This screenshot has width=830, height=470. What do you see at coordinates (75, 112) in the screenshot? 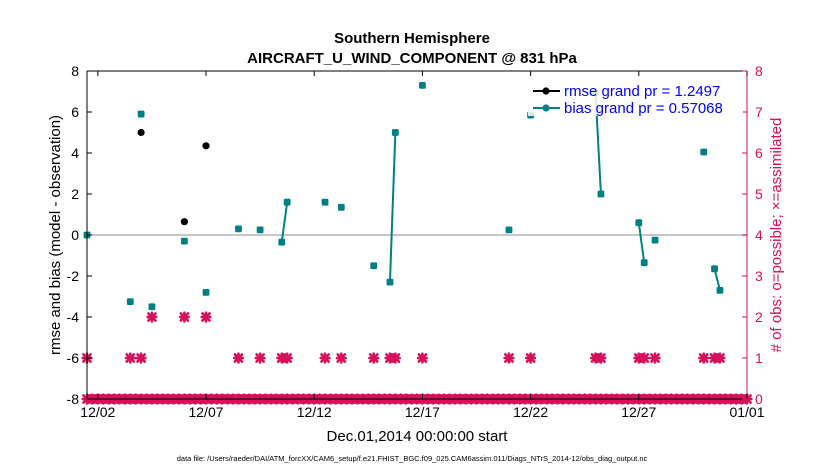
I see `y-tick-label: 6` at bounding box center [75, 112].